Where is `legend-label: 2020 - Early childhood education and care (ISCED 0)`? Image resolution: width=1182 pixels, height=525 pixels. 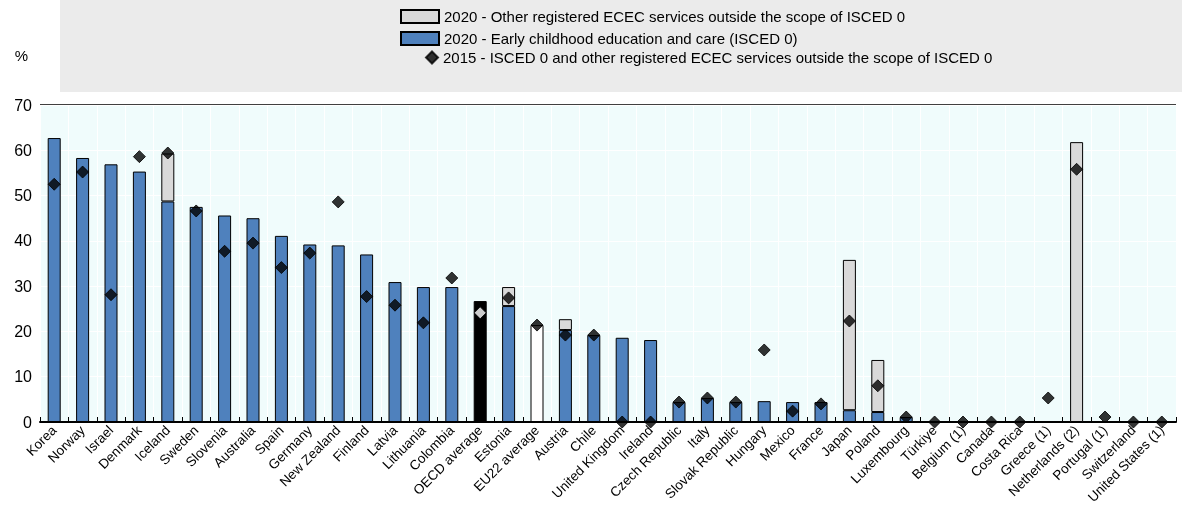 legend-label: 2020 - Early childhood education and care (ISCED 0) is located at coordinates (621, 38).